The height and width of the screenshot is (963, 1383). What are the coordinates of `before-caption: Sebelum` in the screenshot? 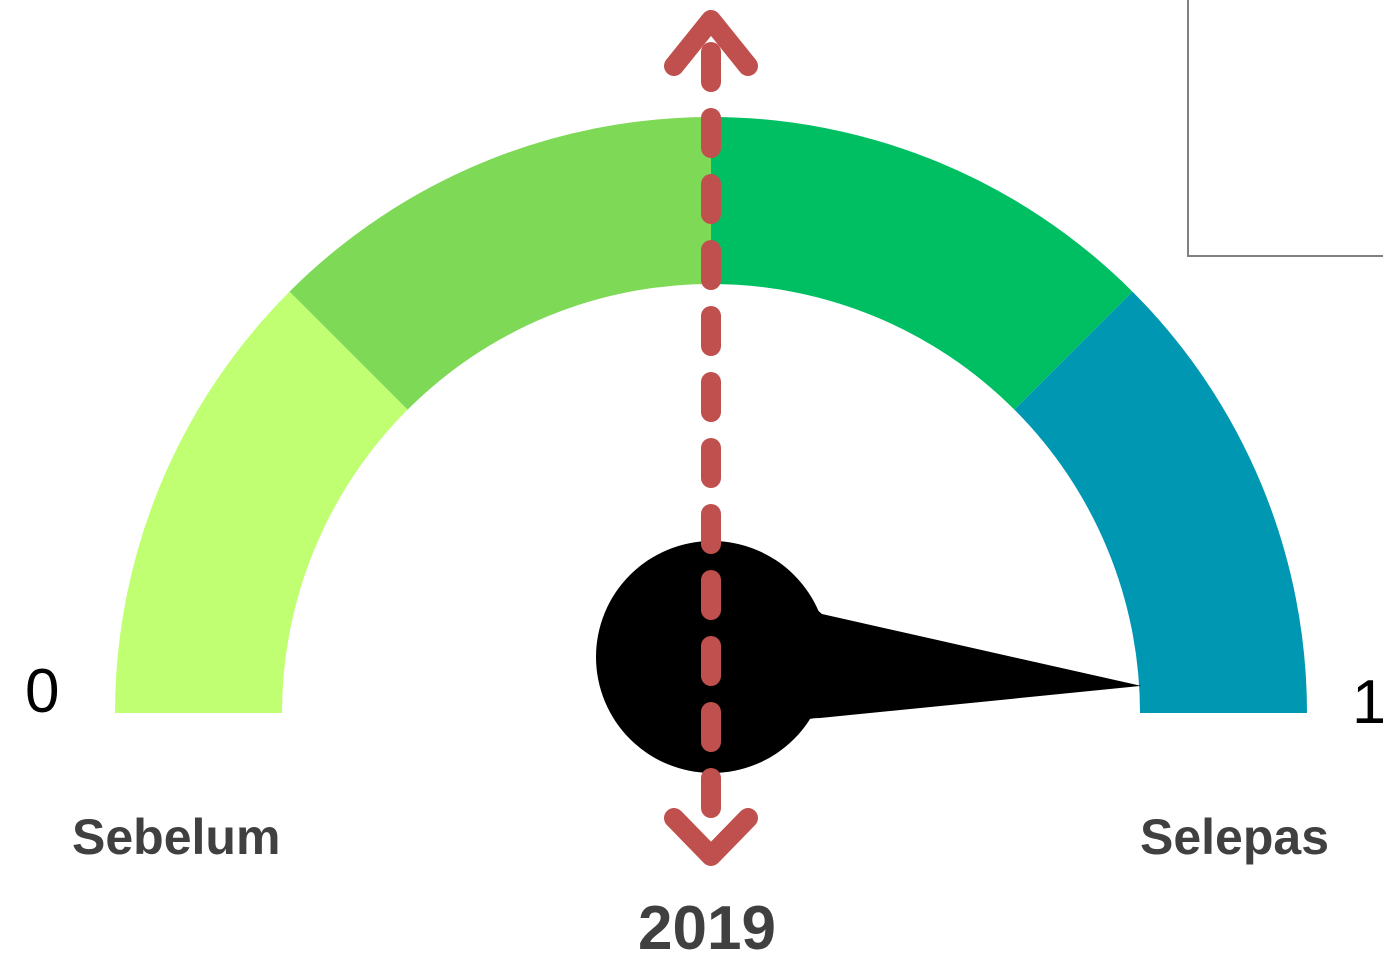 It's located at (176, 837).